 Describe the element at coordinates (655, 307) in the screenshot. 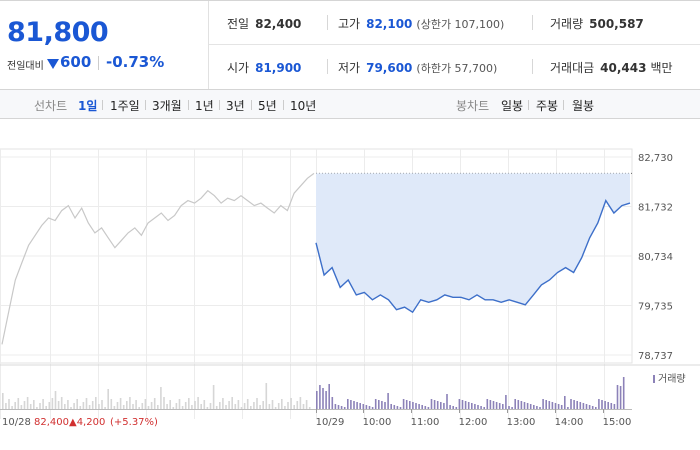

I see `y-tick-label: 79,735` at that location.